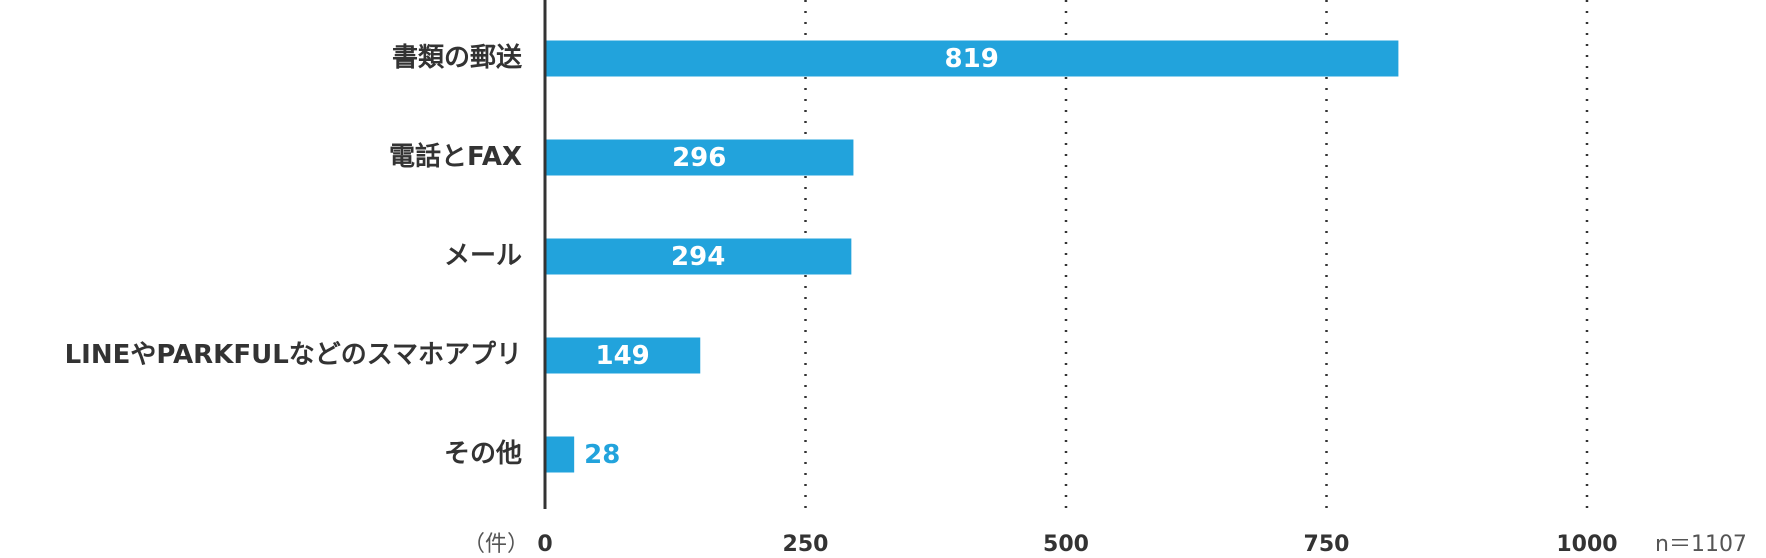 This screenshot has width=1766, height=558. I want to click on value-label: 28, so click(602, 455).